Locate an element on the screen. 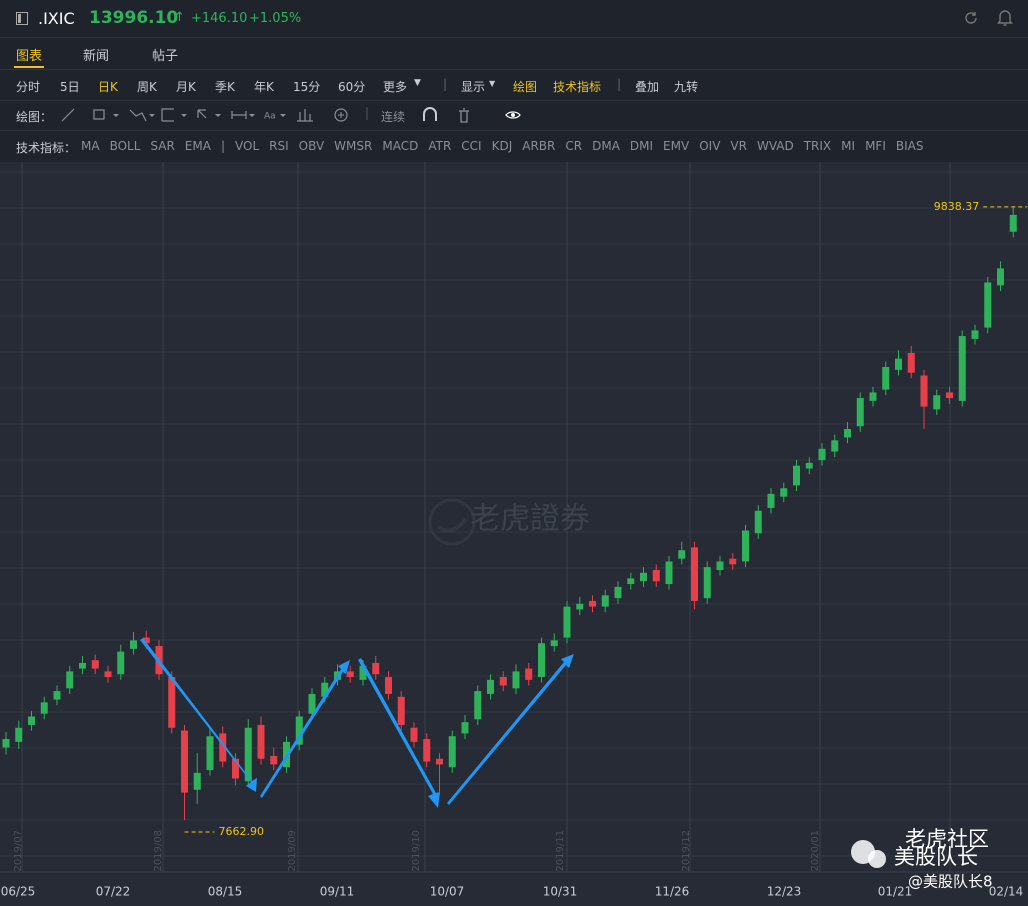 This screenshot has width=1028, height=906. draw-tools: Aa is located at coordinates (208, 115).